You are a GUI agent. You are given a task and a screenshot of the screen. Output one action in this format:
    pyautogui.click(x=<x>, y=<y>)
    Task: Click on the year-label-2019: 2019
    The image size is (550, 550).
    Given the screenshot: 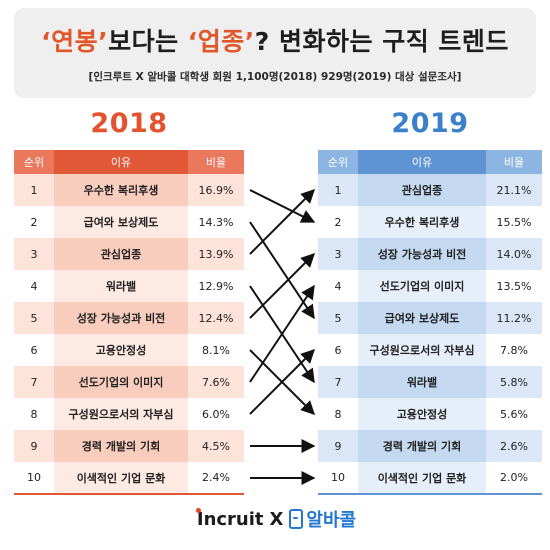 What is the action you would take?
    pyautogui.click(x=430, y=123)
    